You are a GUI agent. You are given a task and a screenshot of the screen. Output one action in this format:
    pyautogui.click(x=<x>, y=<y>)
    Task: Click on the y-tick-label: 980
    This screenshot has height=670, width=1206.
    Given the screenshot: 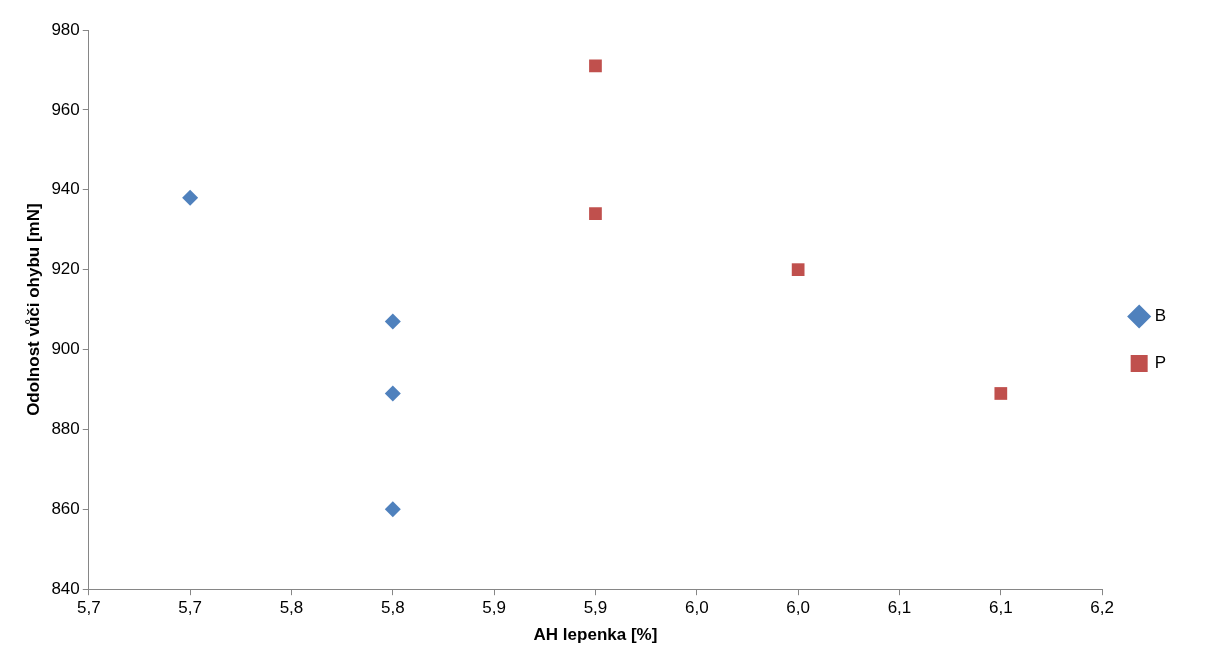 What is the action you would take?
    pyautogui.click(x=65, y=29)
    